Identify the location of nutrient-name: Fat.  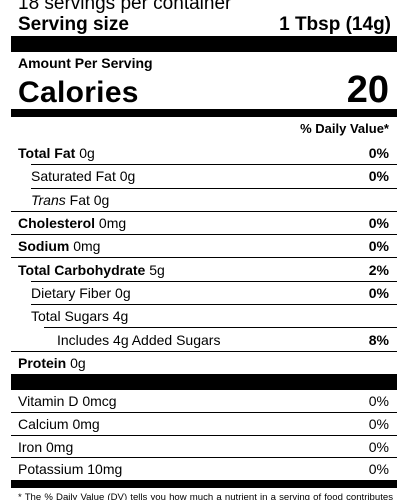
(79, 199).